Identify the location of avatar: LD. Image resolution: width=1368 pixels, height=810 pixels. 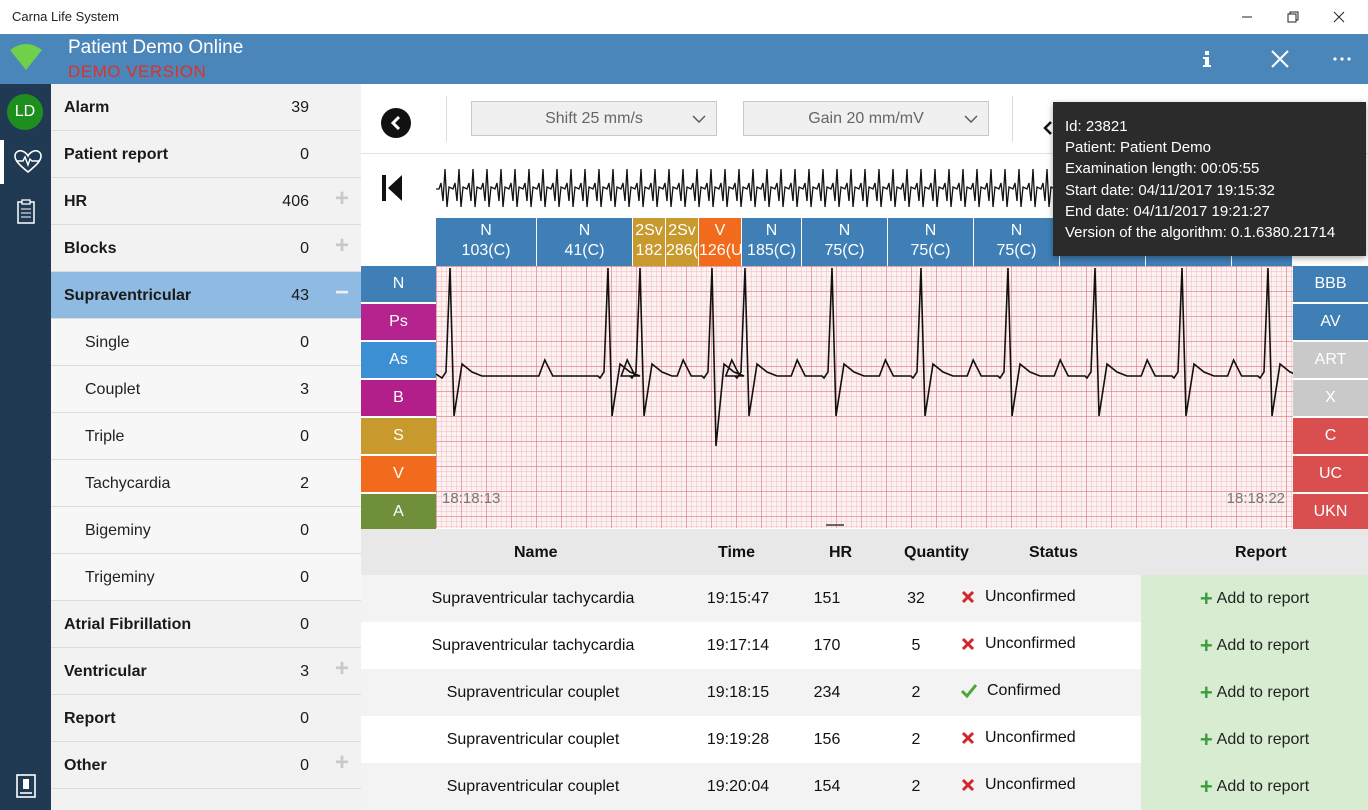
(25, 112).